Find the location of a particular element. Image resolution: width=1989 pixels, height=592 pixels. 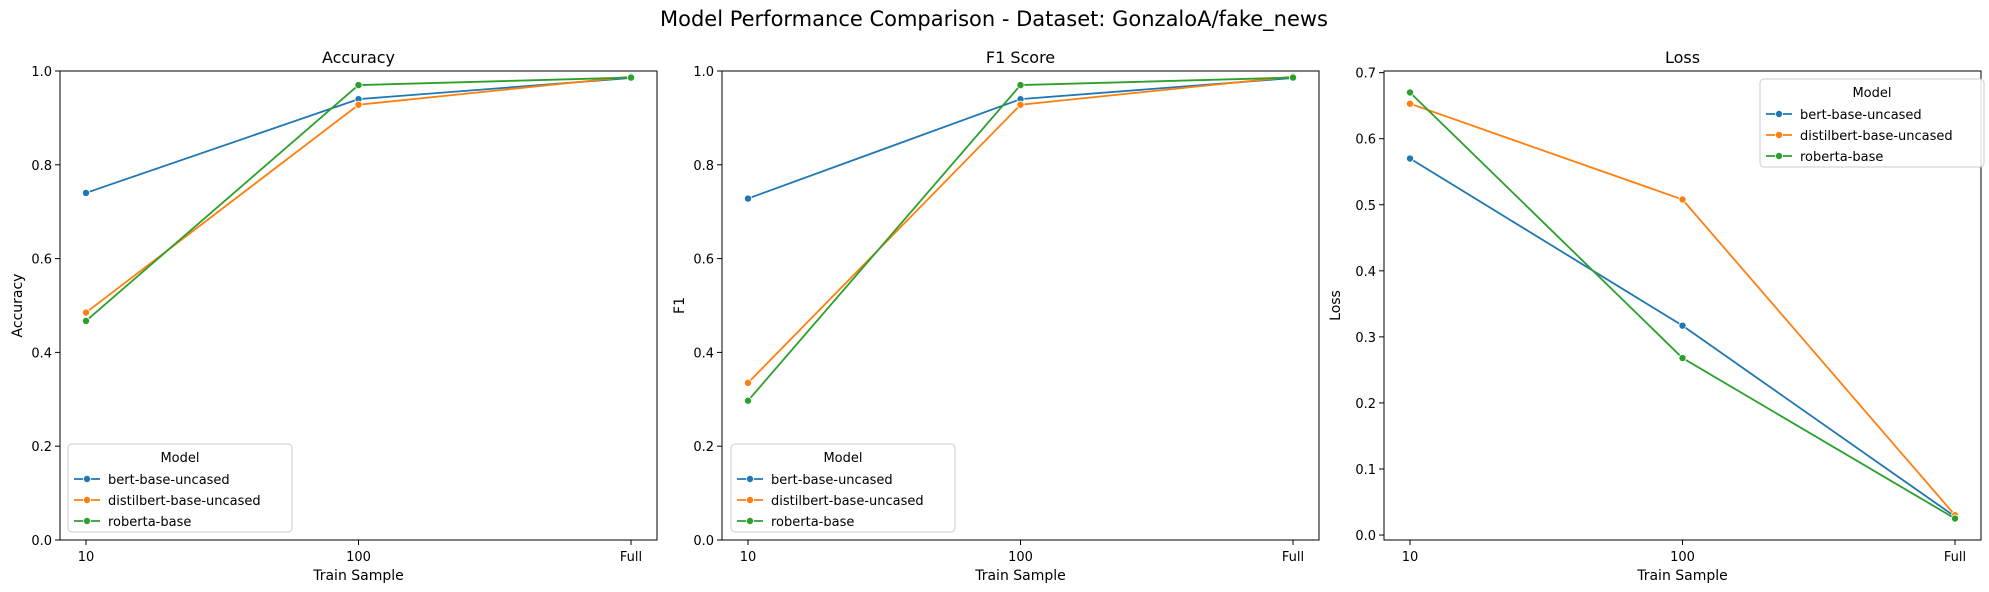

y-tick-label: 0.8 is located at coordinates (703, 166).